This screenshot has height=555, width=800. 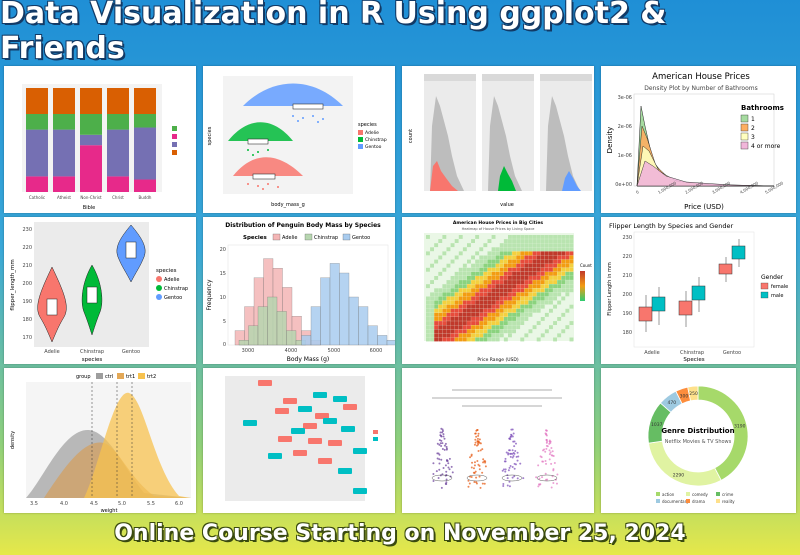 I want to click on hist-bar-chinstrap, so click(x=291, y=338).